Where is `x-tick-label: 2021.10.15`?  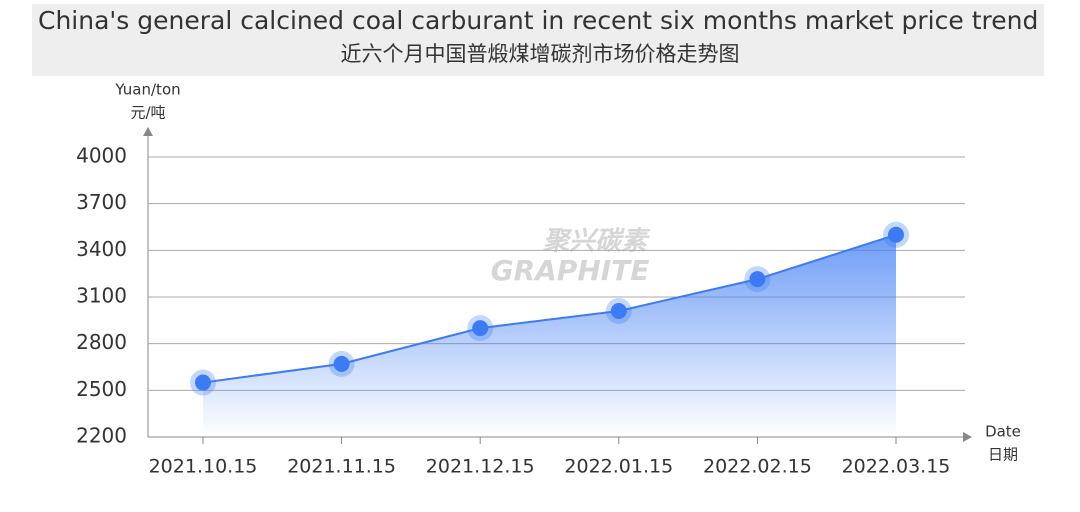
x-tick-label: 2021.10.15 is located at coordinates (203, 467).